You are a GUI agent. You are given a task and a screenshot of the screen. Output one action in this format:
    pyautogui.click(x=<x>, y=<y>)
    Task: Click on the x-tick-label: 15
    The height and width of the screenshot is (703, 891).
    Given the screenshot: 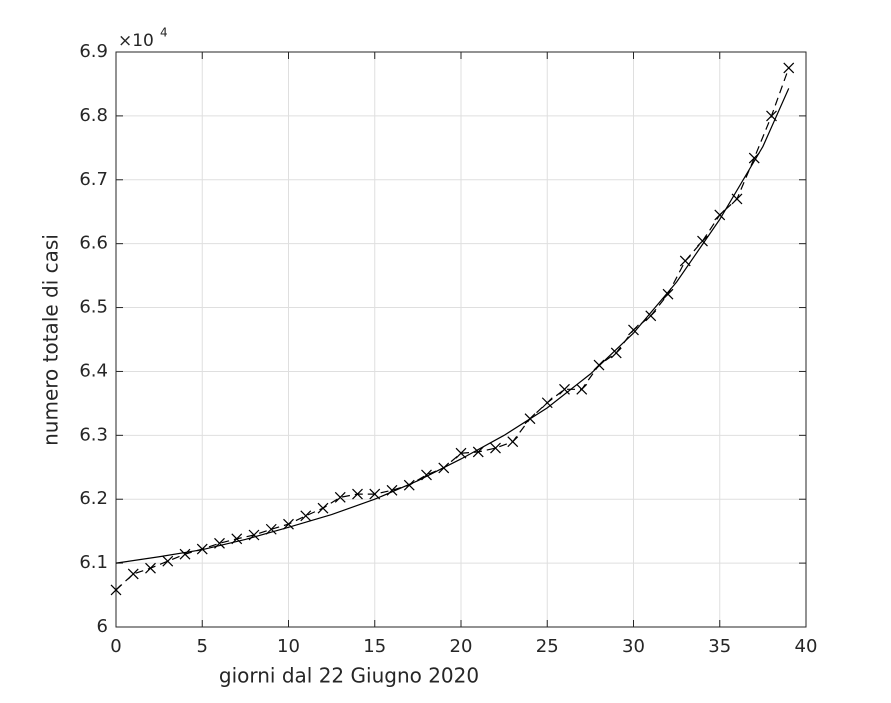 What is the action you would take?
    pyautogui.click(x=374, y=646)
    